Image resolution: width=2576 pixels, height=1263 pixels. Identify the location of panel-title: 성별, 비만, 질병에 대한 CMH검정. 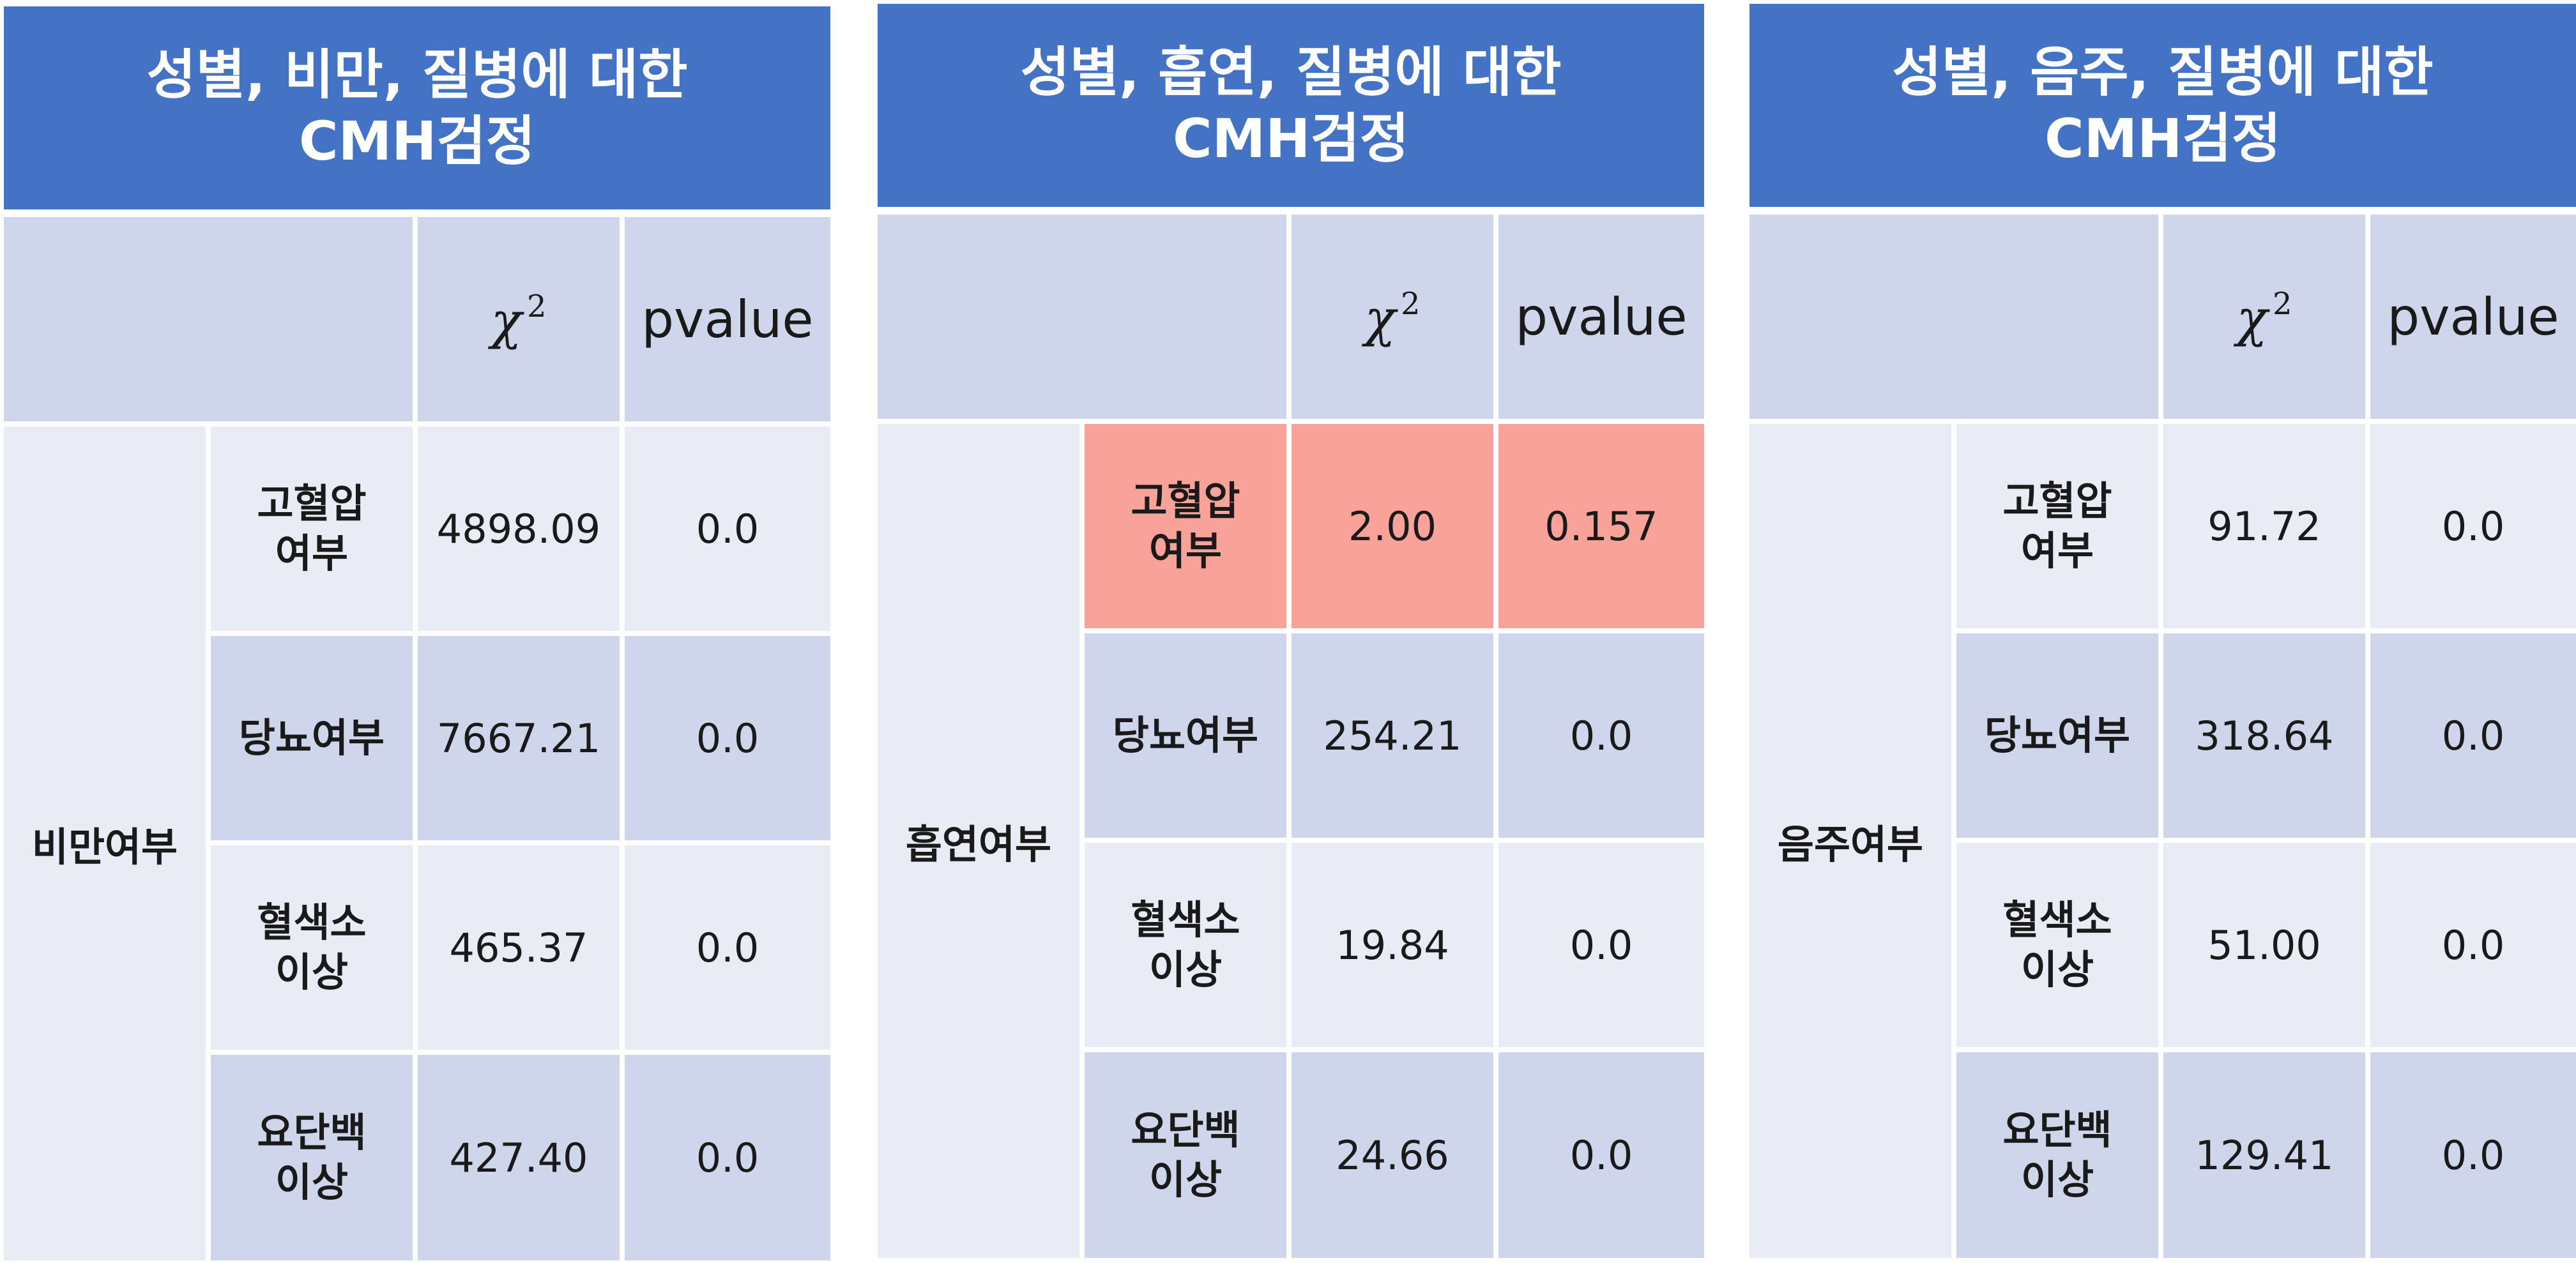
(417, 107).